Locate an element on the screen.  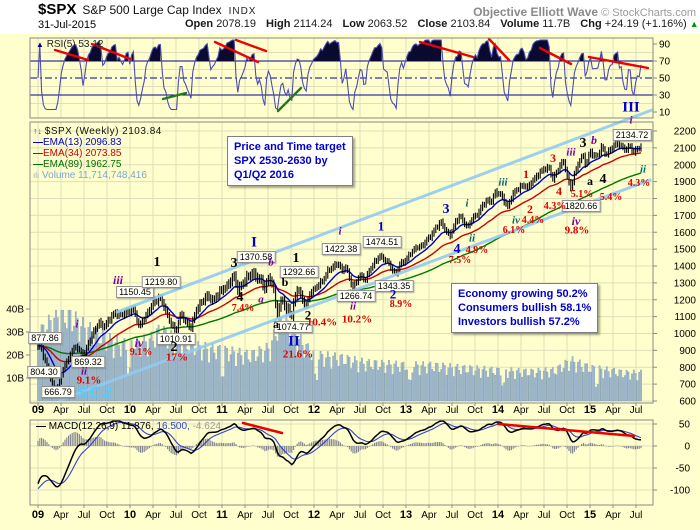
x-axis-year-label: 10 is located at coordinates (130, 410).